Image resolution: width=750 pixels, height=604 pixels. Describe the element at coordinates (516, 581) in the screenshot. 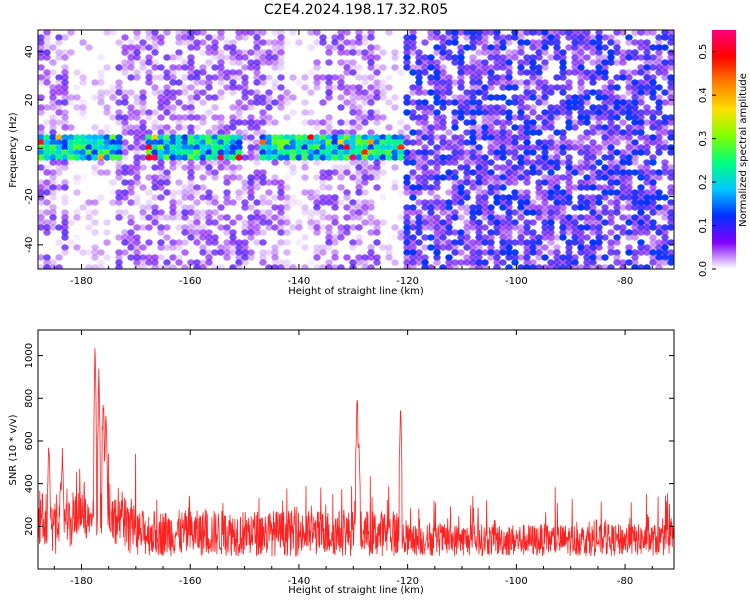

I see `x-tick-label: -100` at that location.